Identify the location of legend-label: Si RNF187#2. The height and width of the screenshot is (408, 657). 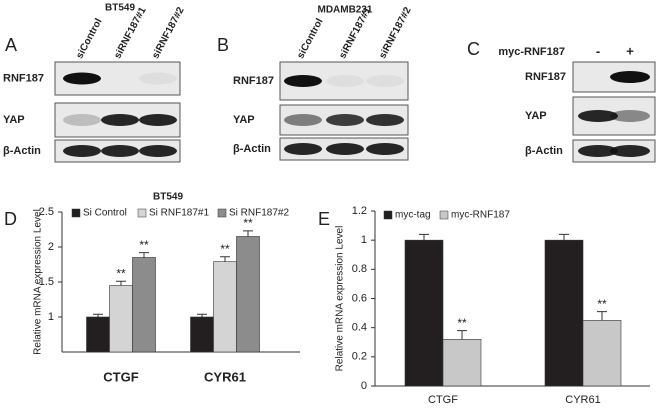
(259, 213).